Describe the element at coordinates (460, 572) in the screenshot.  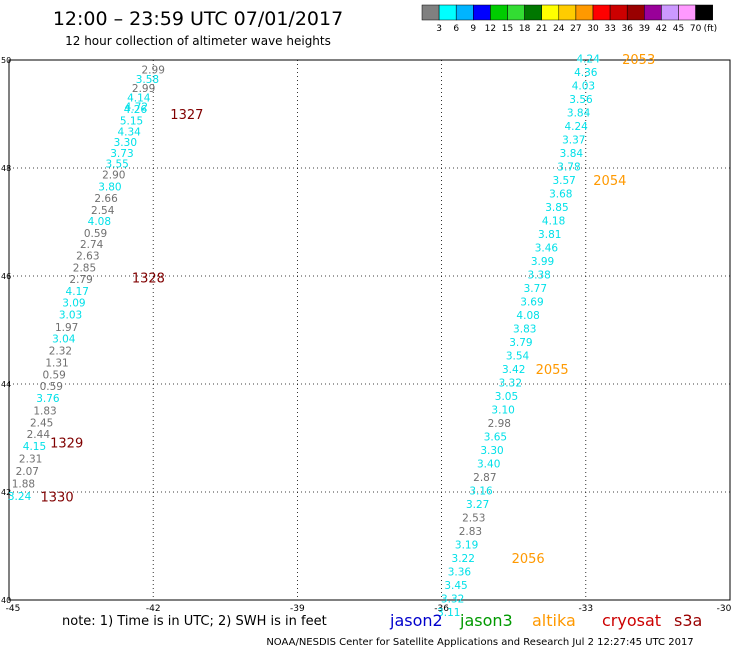
I see `wave-height-point: 3.36` at that location.